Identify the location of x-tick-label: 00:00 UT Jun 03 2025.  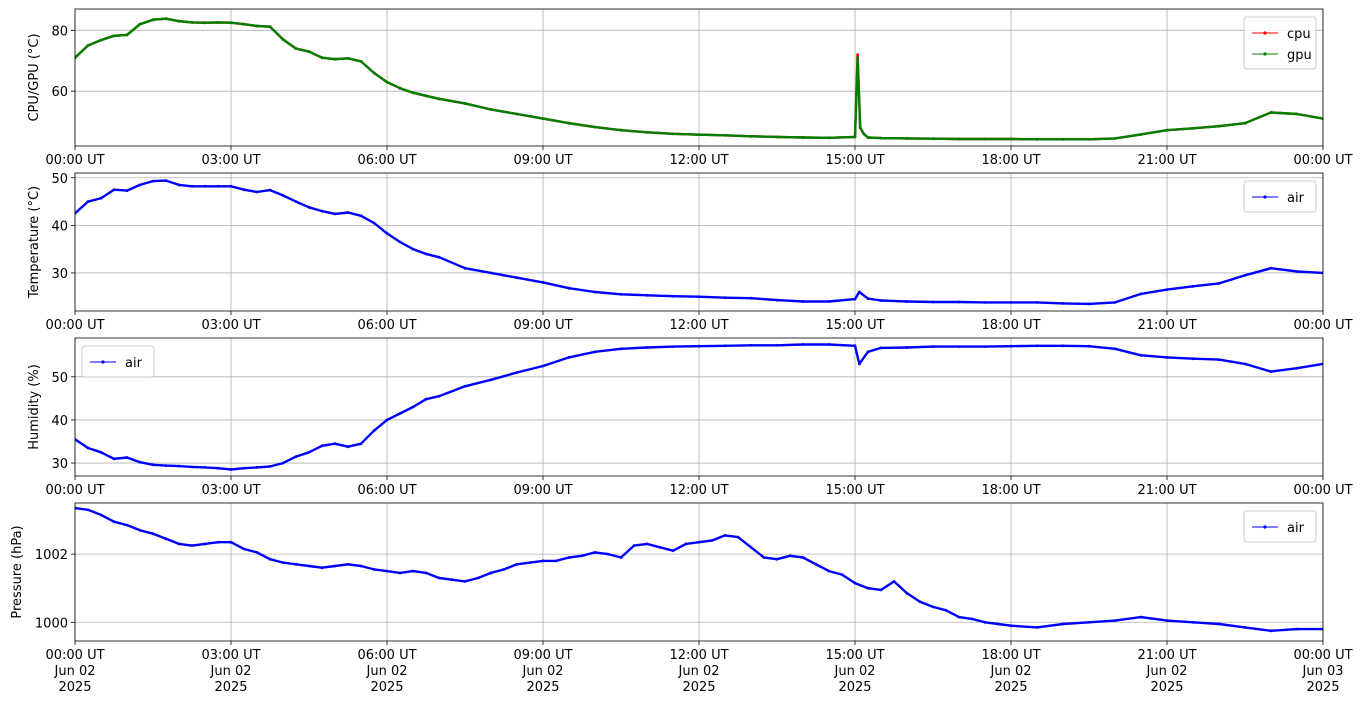
(1322, 671).